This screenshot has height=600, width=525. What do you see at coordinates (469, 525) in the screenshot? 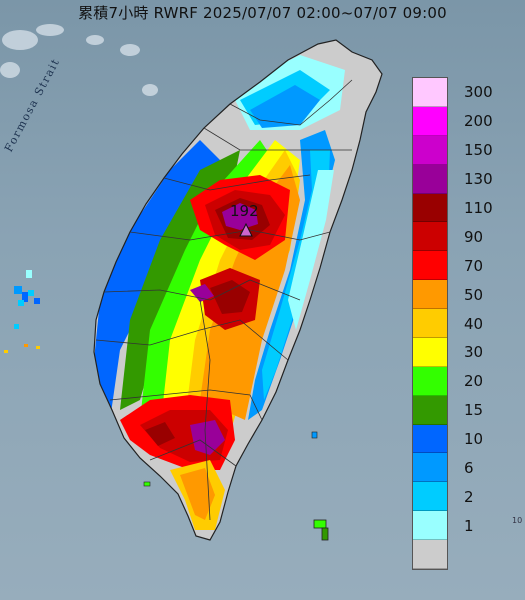
I see `legend-label: 1` at bounding box center [469, 525].